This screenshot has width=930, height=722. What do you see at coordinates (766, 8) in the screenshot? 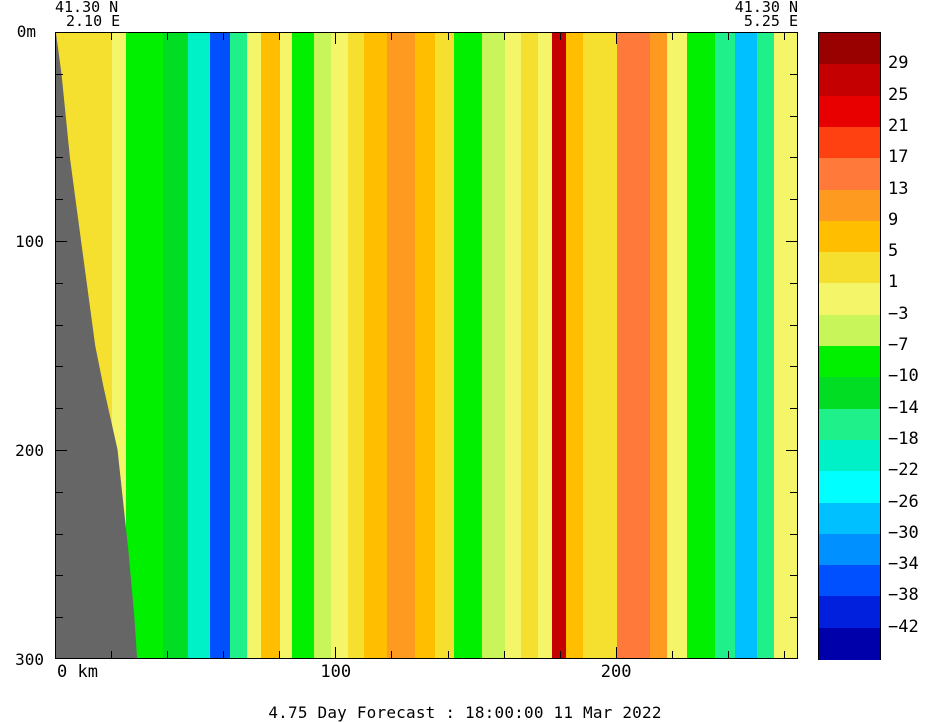
I see `right-lat-label: 41.30 N` at bounding box center [766, 8].